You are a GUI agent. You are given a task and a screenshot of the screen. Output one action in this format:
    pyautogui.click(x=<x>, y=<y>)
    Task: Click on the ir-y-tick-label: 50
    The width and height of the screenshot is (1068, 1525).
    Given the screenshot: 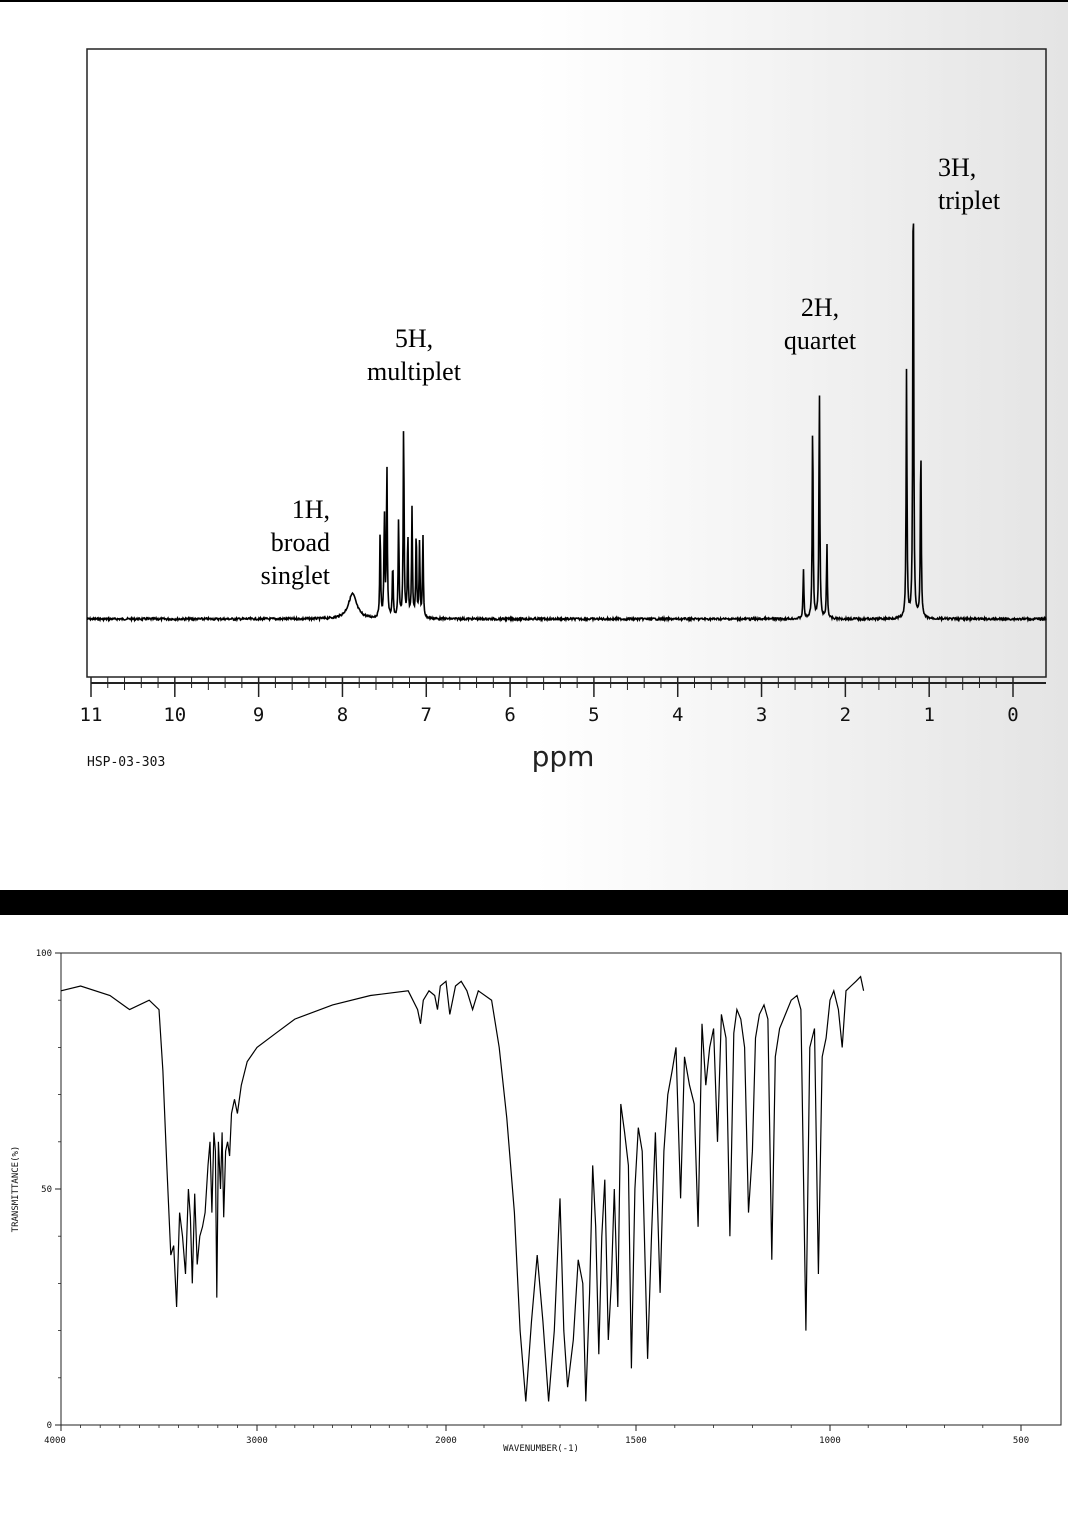 What is the action you would take?
    pyautogui.click(x=46, y=1190)
    